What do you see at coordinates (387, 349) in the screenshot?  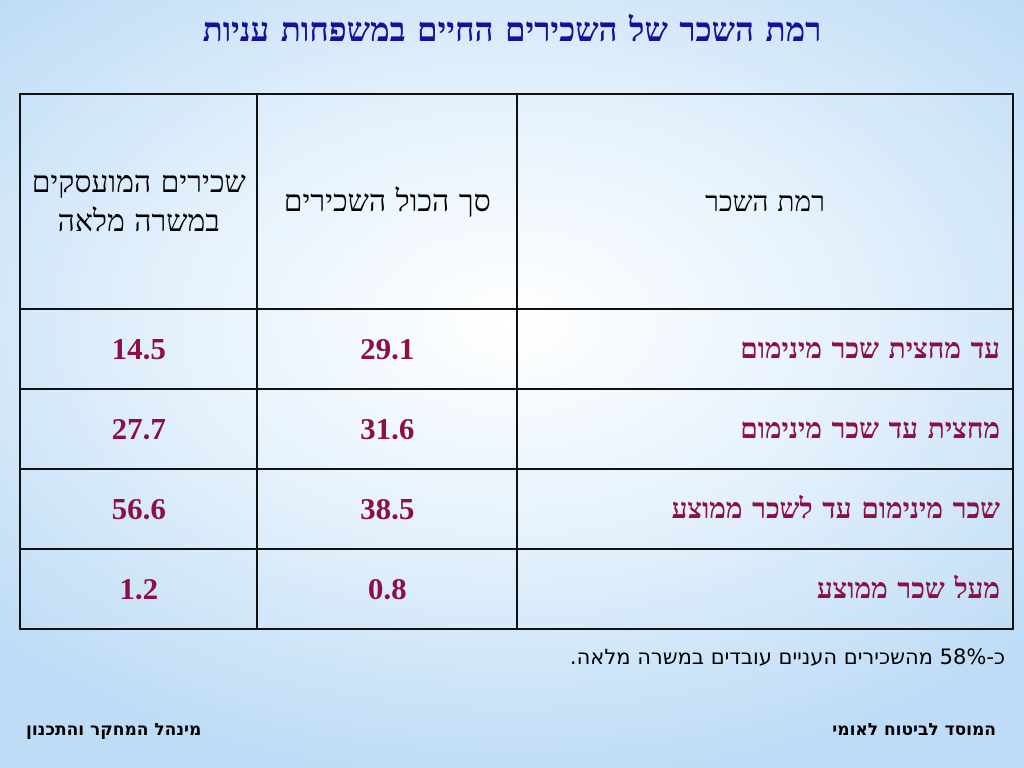 I see `all-employees-cell: 29.1` at bounding box center [387, 349].